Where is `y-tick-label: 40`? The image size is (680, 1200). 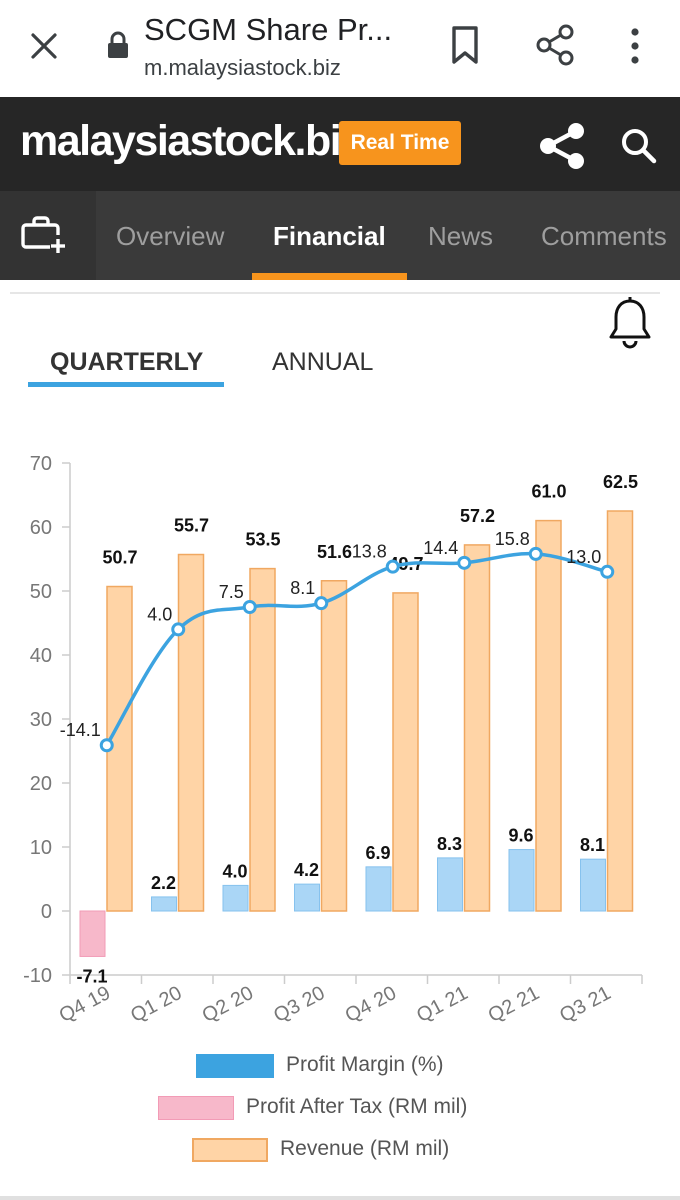
y-tick-label: 40 is located at coordinates (41, 656).